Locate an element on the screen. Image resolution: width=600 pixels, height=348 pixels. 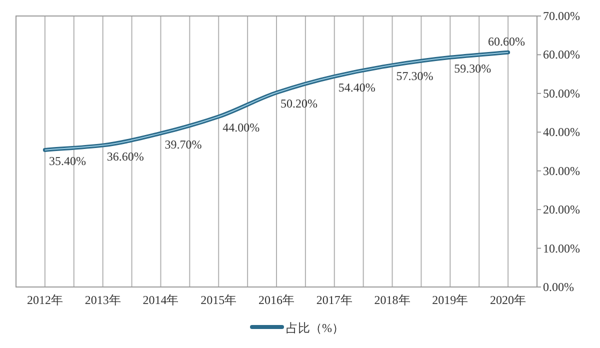
y-tick-label: 0.00% is located at coordinates (558, 287).